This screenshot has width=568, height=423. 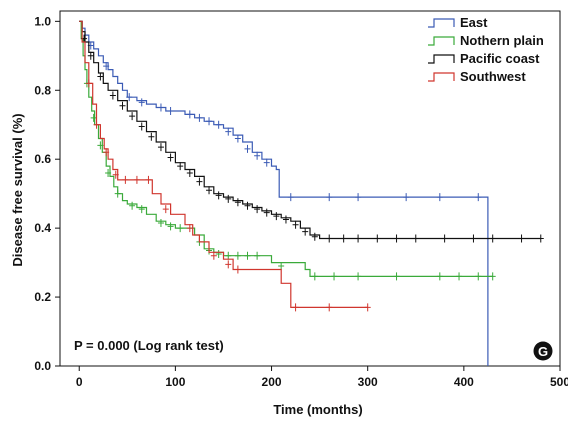 What do you see at coordinates (502, 40) in the screenshot?
I see `legend-label-nothern-plain: Nothern plain` at bounding box center [502, 40].